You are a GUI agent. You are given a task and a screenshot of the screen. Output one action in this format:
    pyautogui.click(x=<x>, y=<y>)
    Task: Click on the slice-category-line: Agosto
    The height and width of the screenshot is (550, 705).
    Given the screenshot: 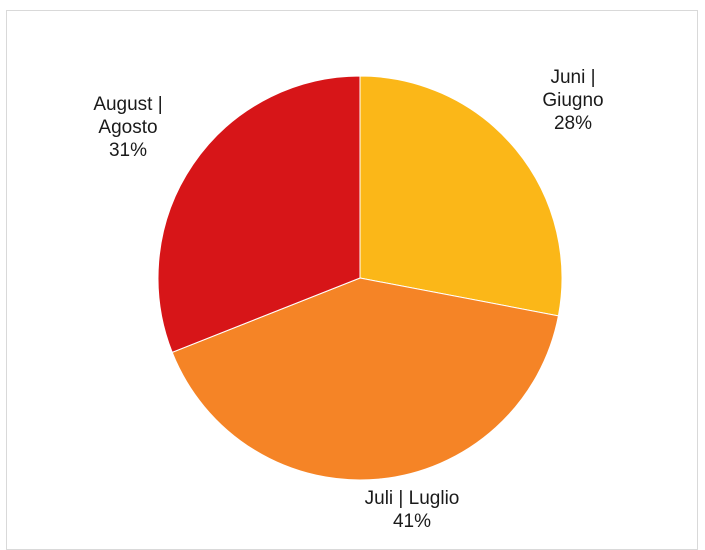 What is the action you would take?
    pyautogui.click(x=127, y=127)
    